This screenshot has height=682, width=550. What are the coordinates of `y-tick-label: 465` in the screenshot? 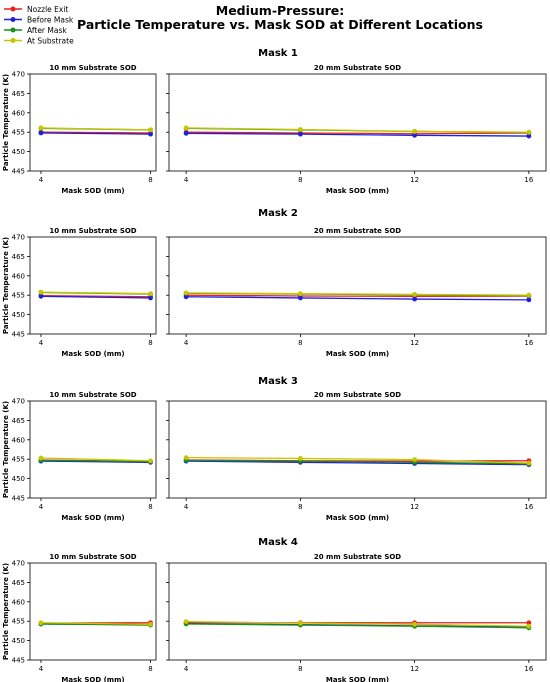 It's located at (18, 421).